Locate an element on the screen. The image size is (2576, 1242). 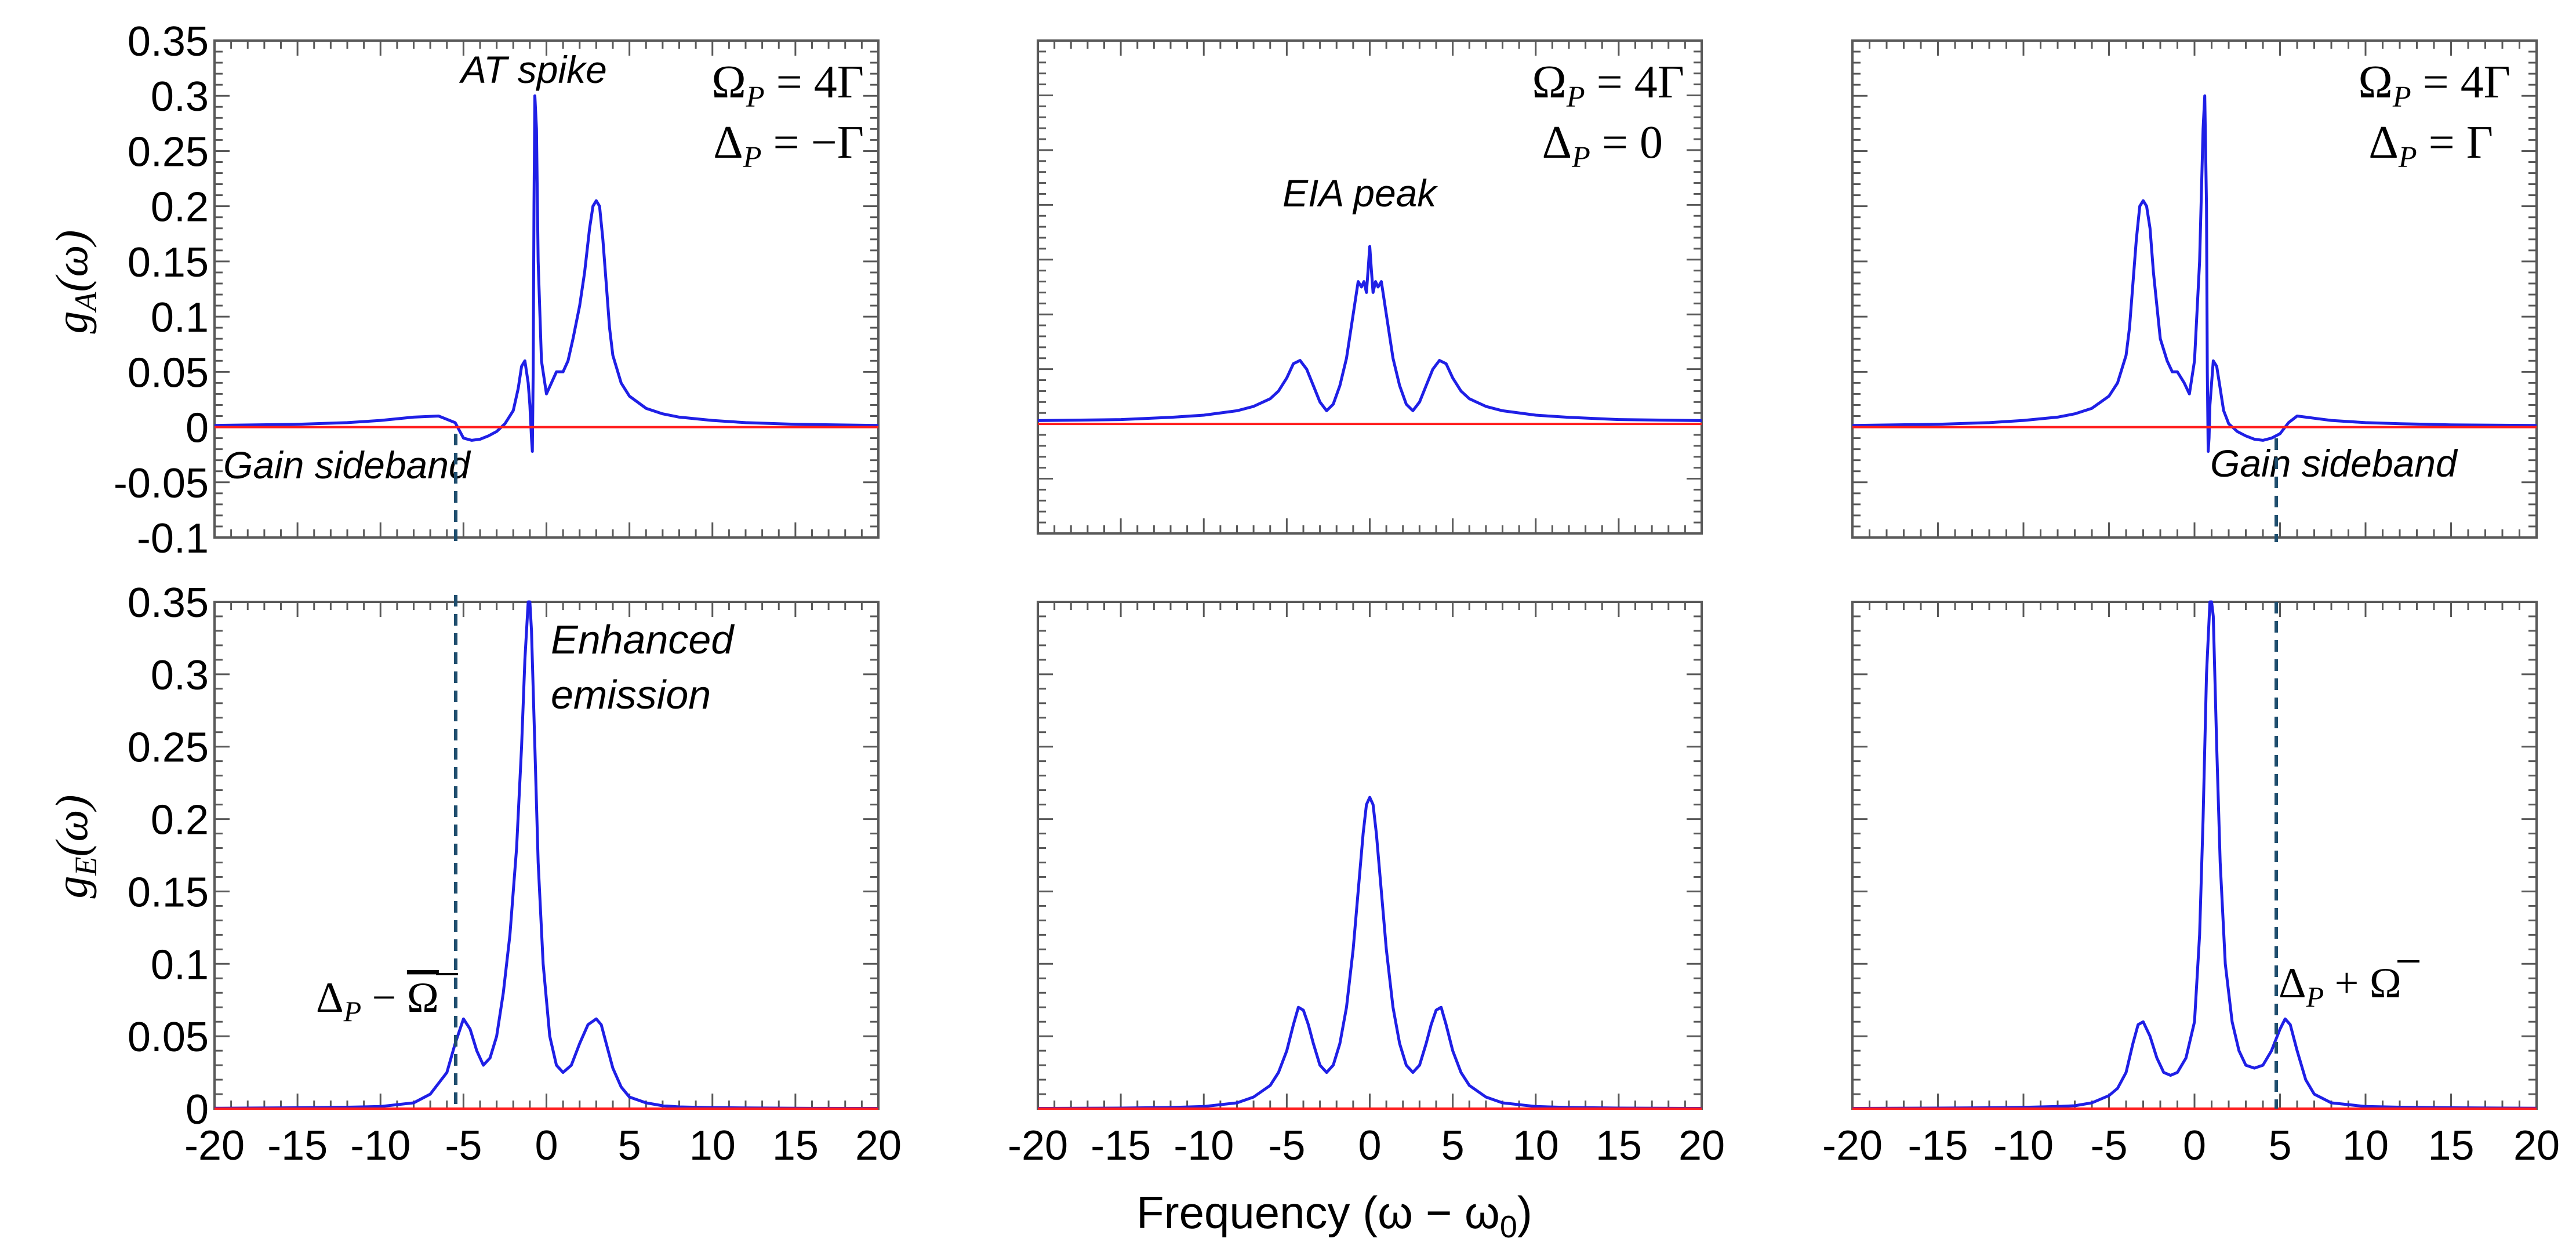
annotation-enhanced: Enhanced is located at coordinates (643, 639).